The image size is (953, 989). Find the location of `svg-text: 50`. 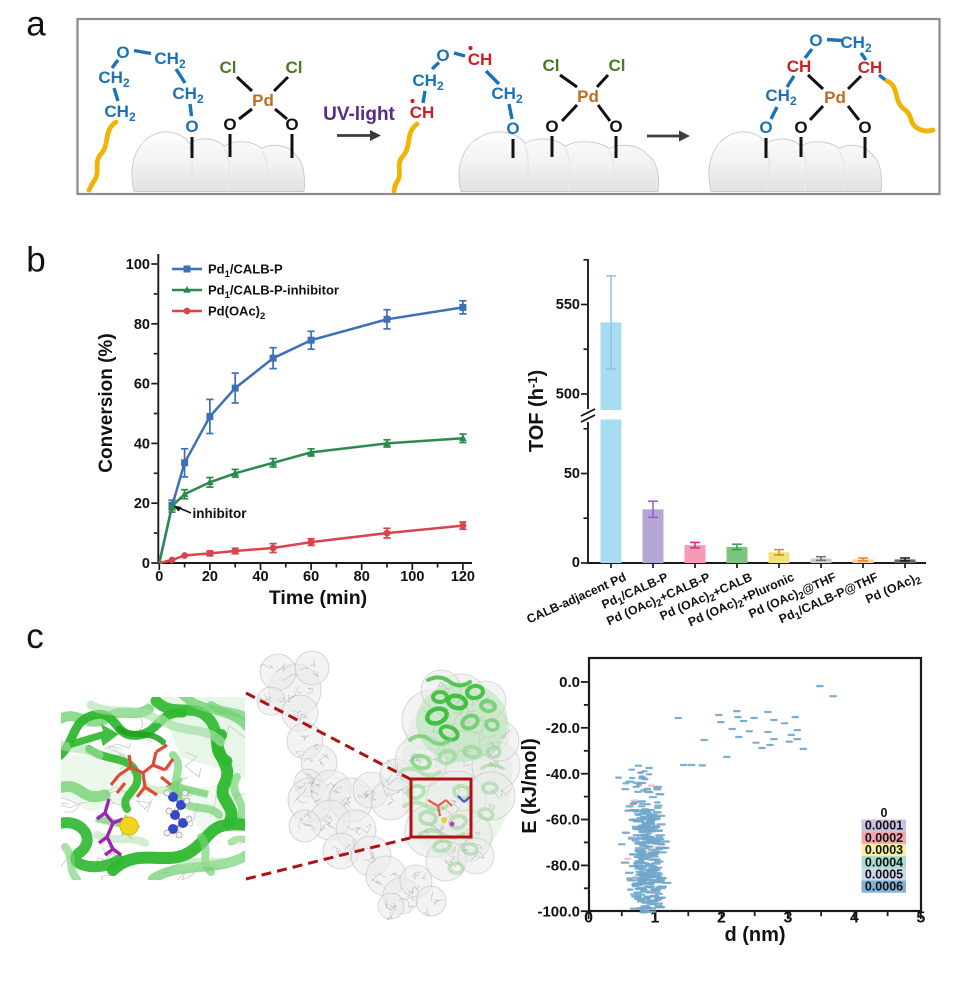

svg-text: 50 is located at coordinates (572, 474).